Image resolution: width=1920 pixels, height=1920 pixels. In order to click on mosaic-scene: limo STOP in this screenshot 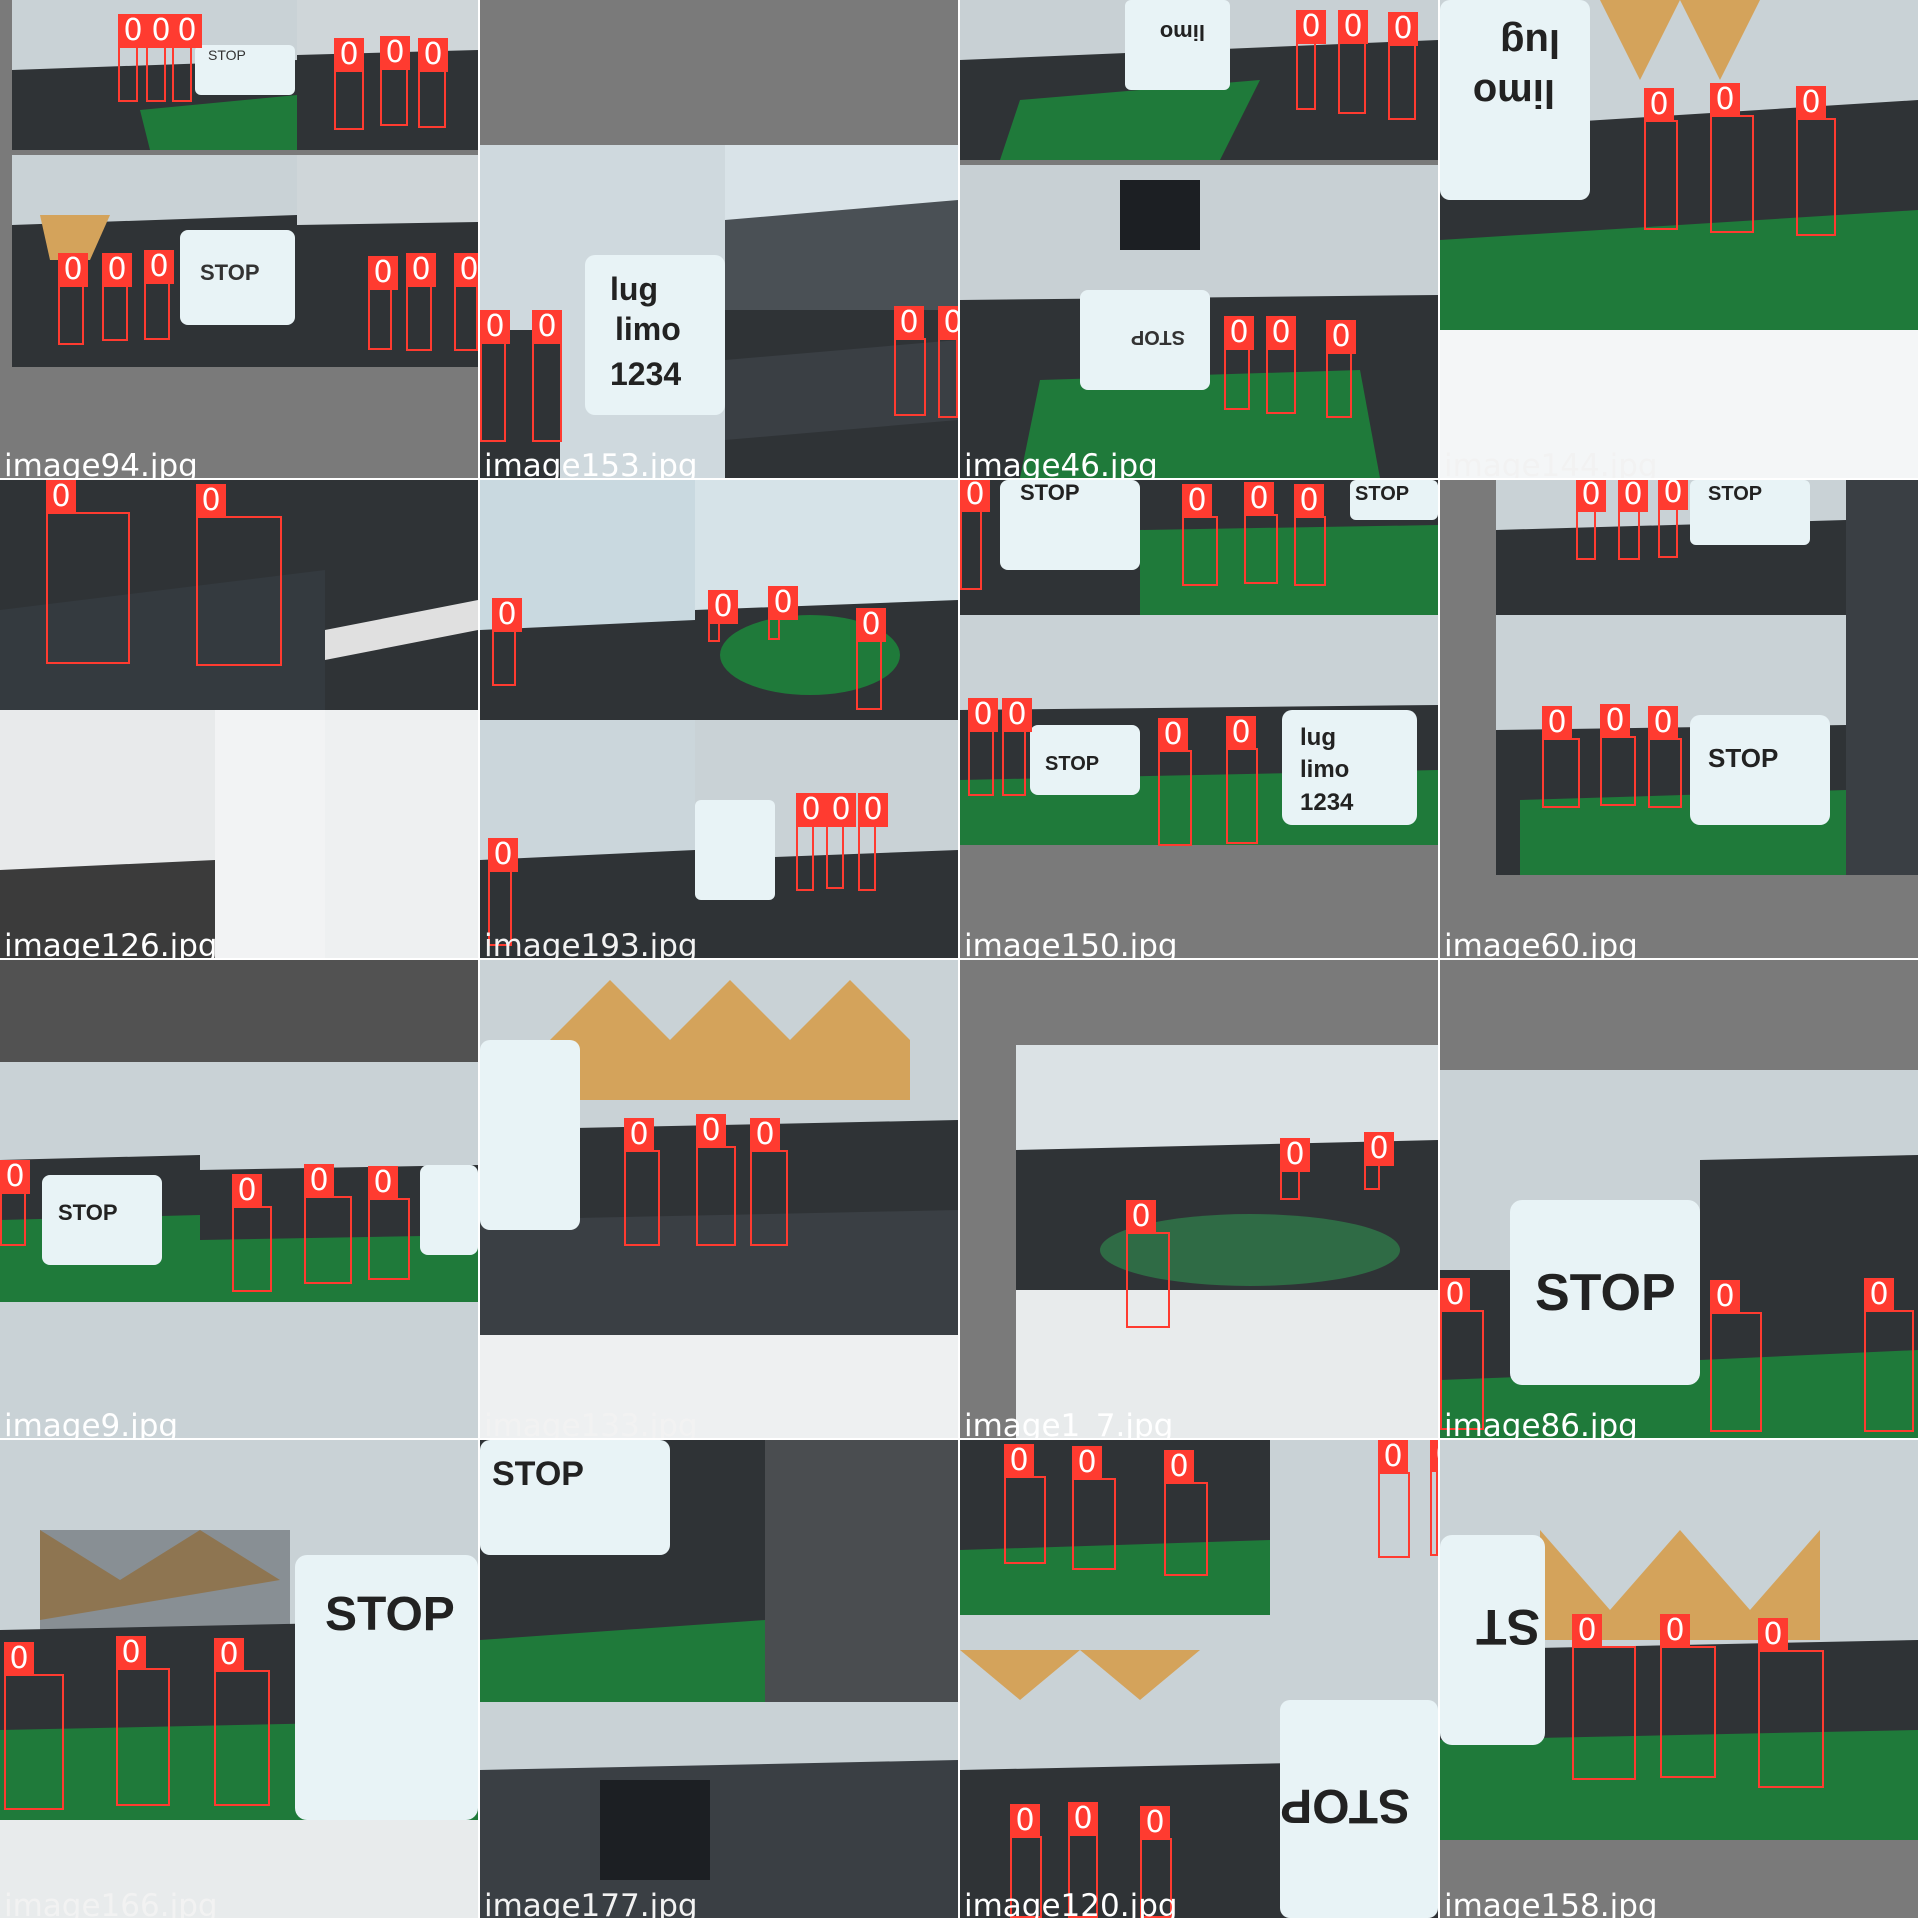, I will do `click(1199, 239)`.